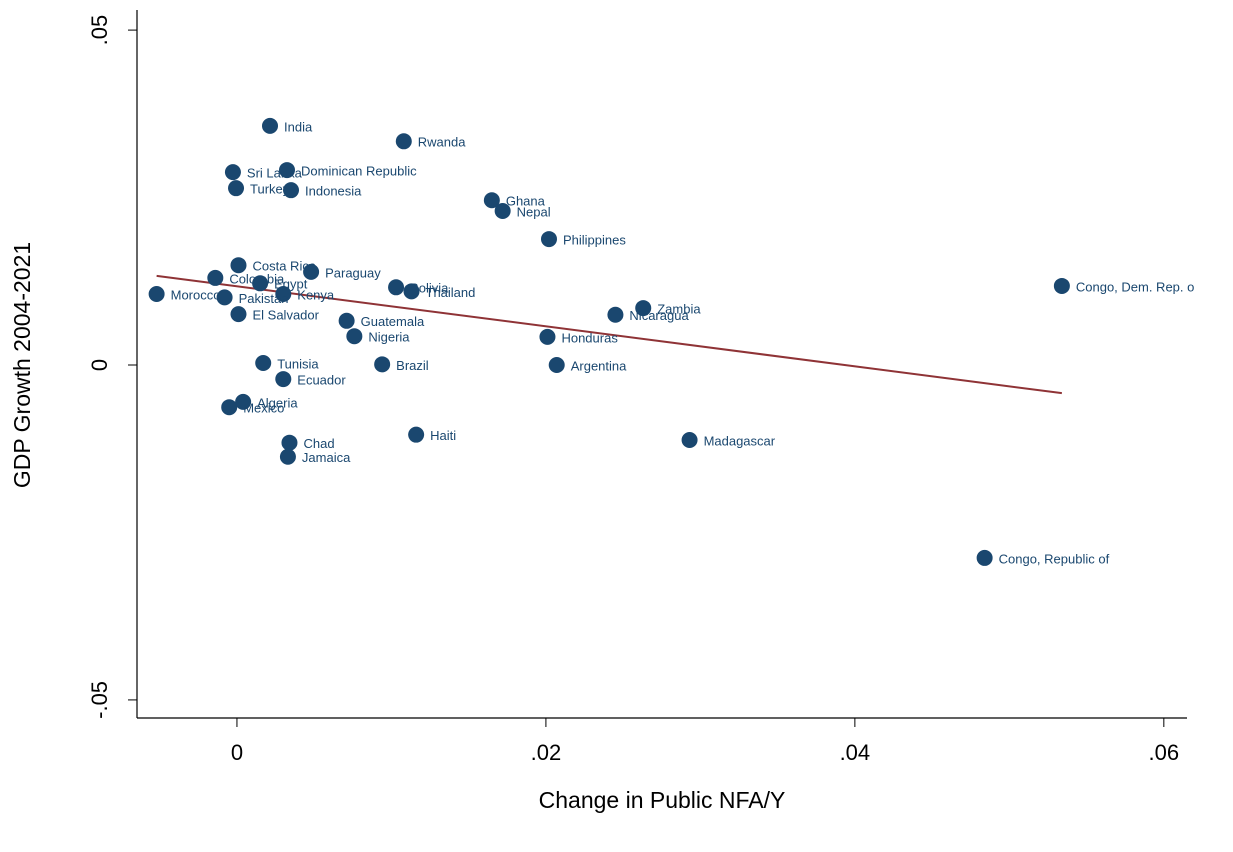 This screenshot has height=852, width=1233. What do you see at coordinates (275, 173) in the screenshot?
I see `point-label: Sri Lanka` at bounding box center [275, 173].